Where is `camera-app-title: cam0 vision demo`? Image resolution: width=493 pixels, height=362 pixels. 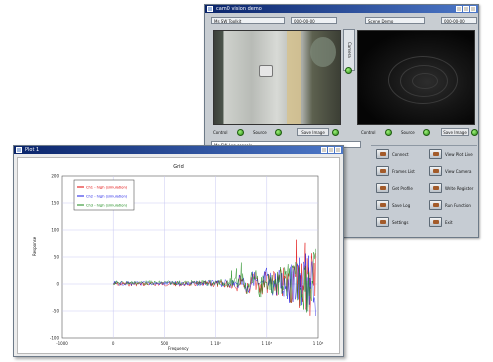 camera-app-title: cam0 vision demo is located at coordinates (239, 9).